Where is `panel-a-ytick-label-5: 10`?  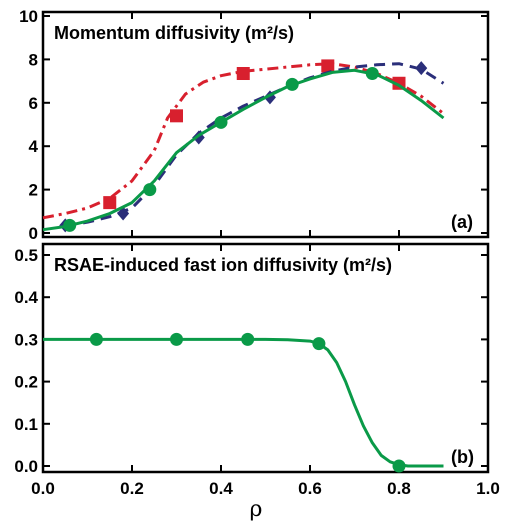
panel-a-ytick-label-5: 10 is located at coordinates (28, 16).